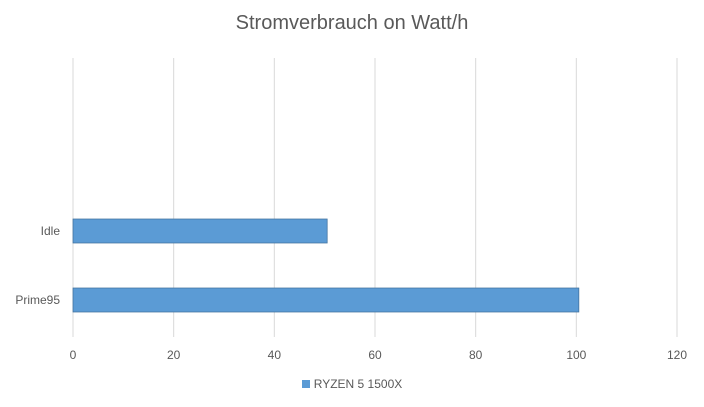 This screenshot has width=704, height=407. I want to click on x-tick-label: 120, so click(677, 355).